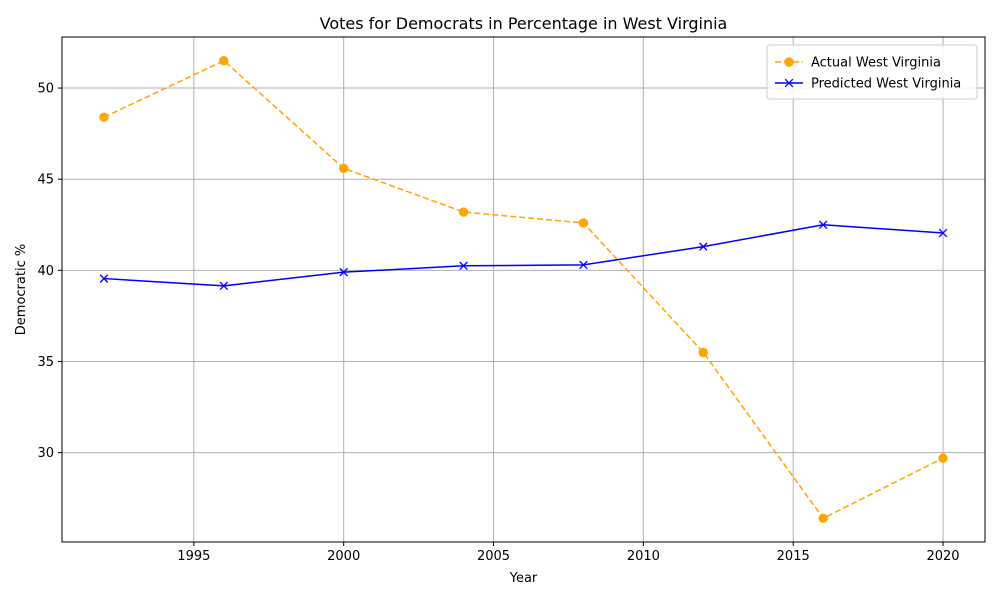  What do you see at coordinates (21, 289) in the screenshot?
I see `y-axis-label: Democratic %` at bounding box center [21, 289].